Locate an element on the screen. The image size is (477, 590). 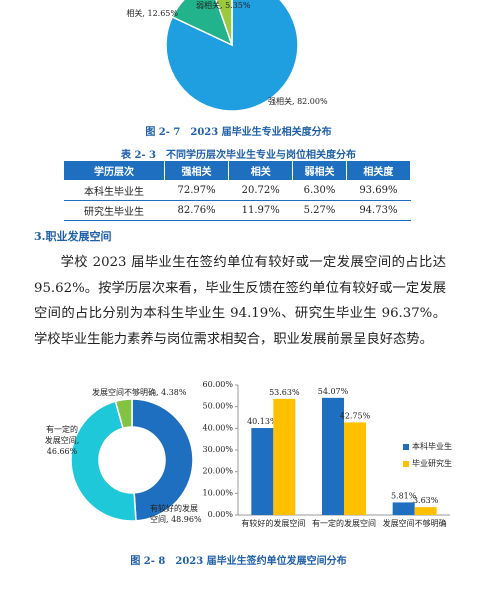
bar-label: 42.75% is located at coordinates (355, 415).